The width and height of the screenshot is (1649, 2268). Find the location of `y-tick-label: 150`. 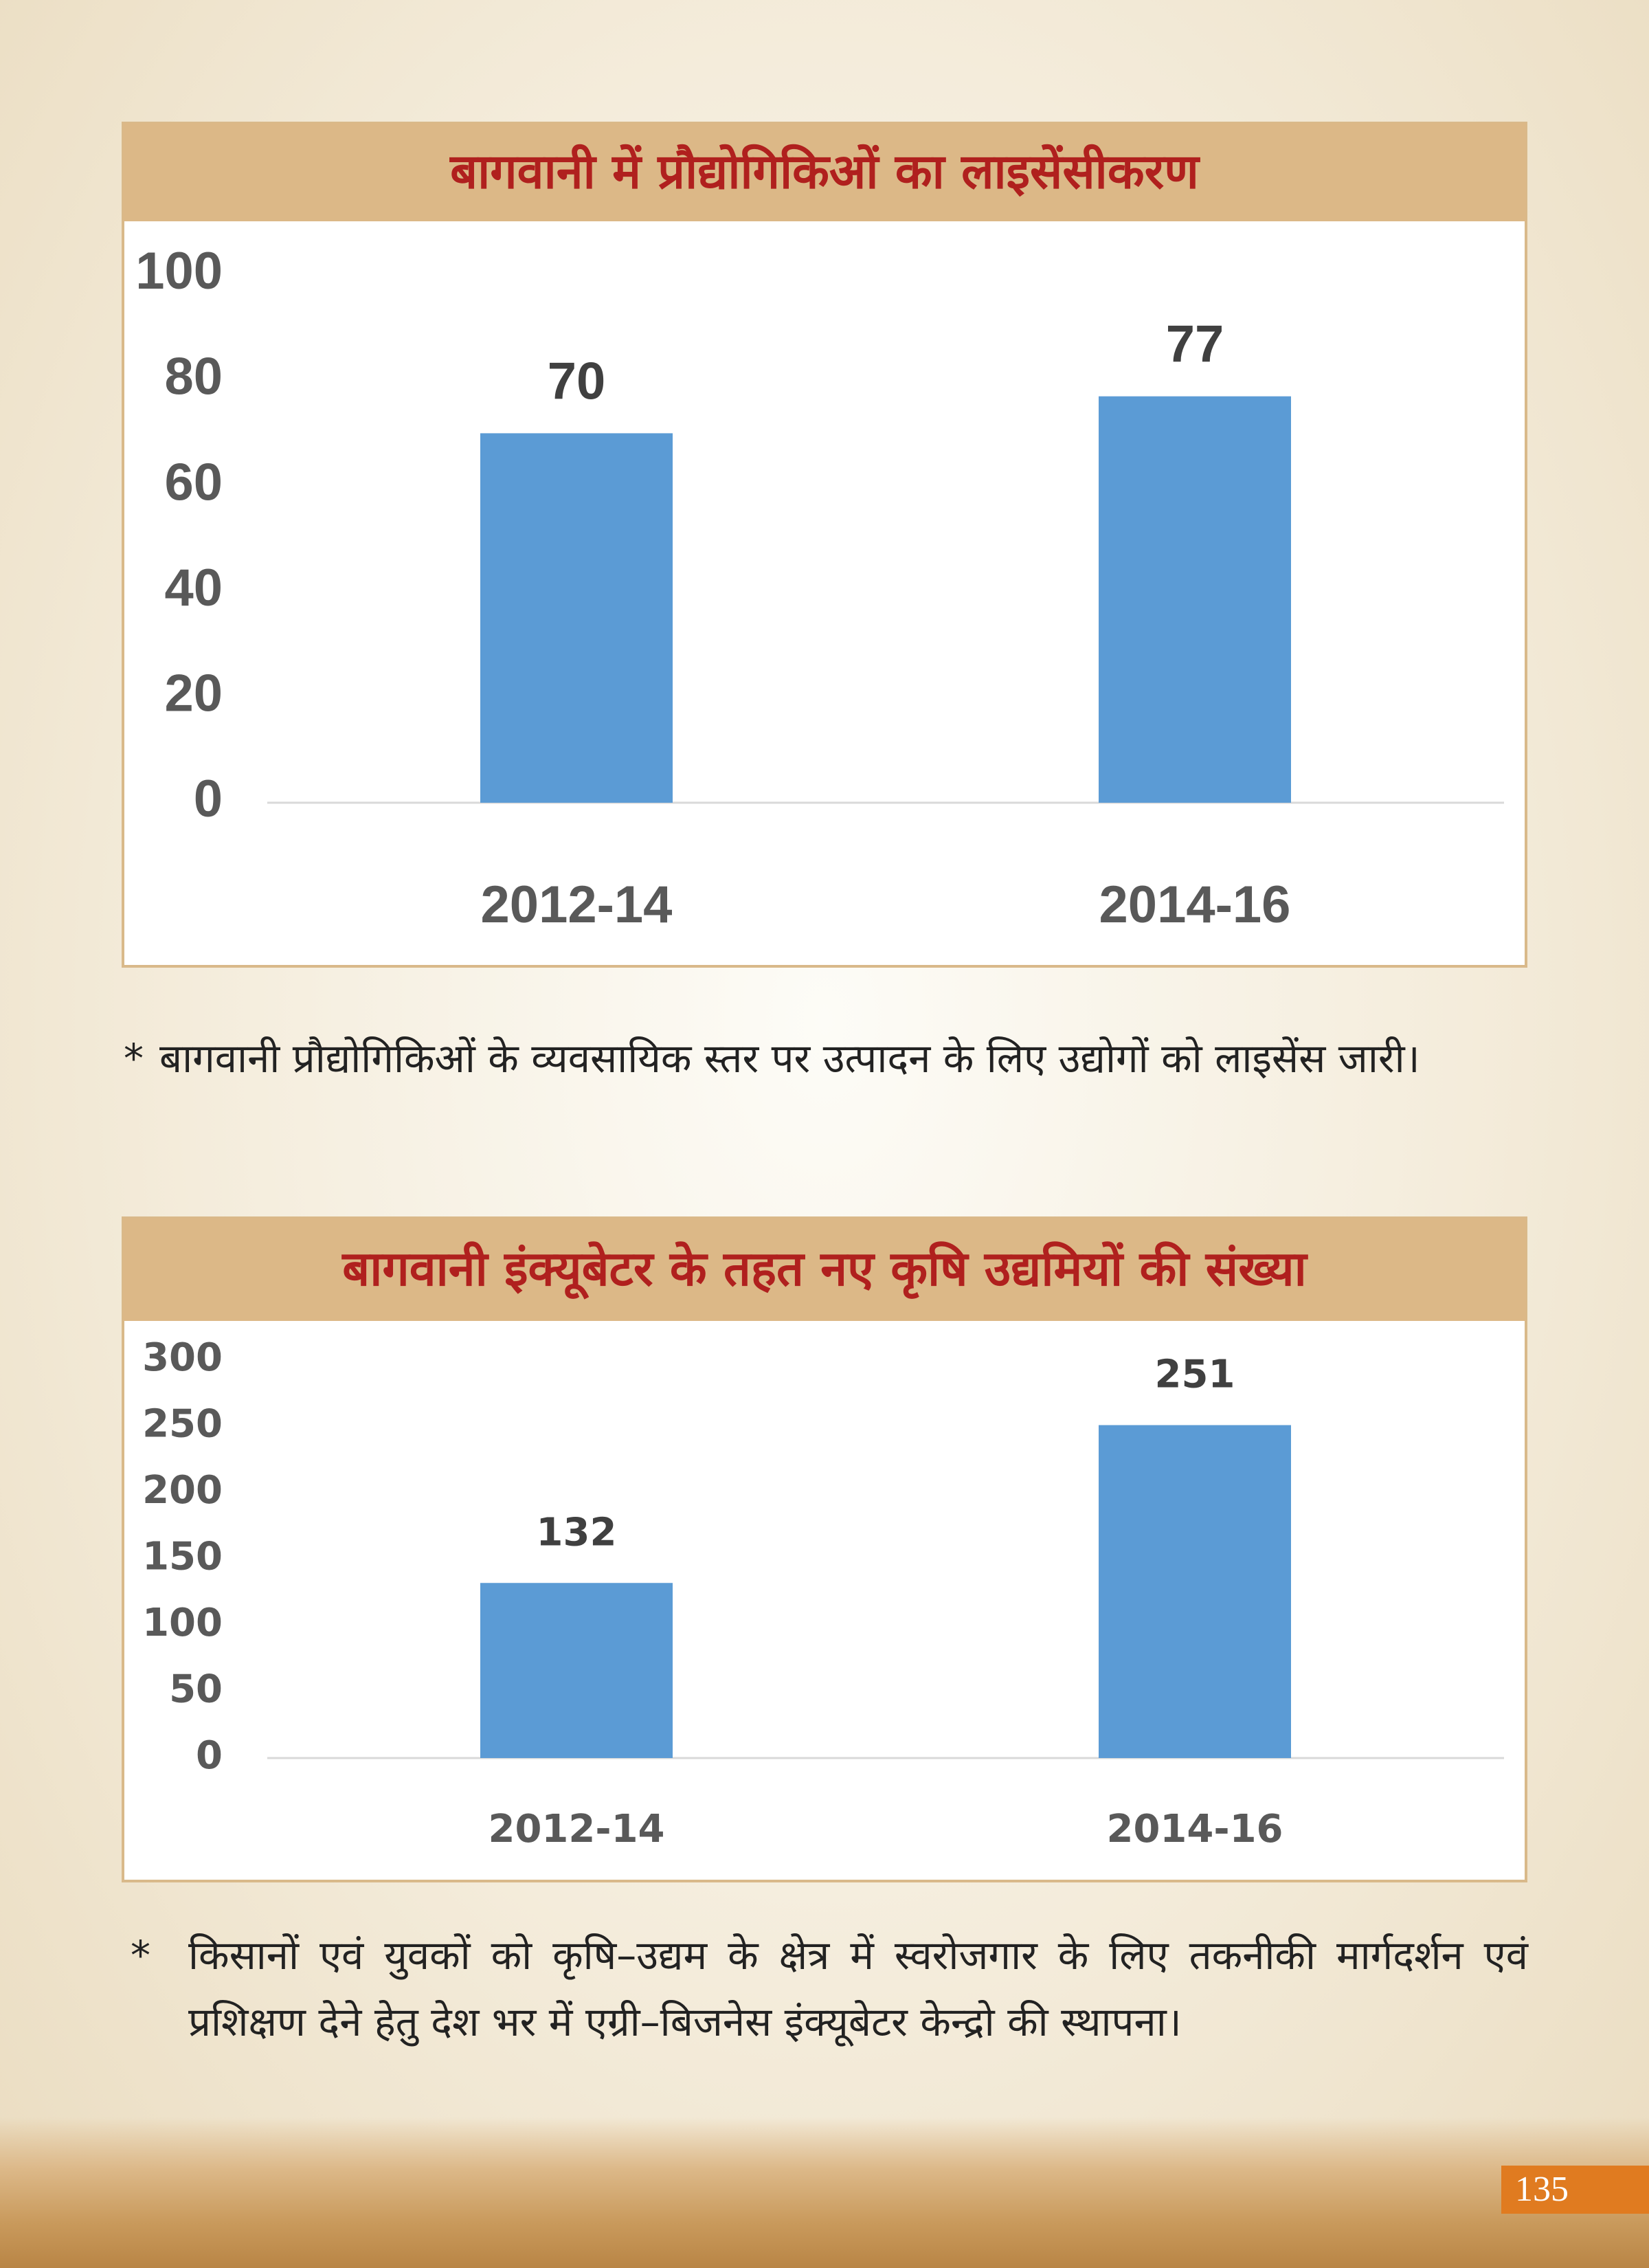

y-tick-label: 150 is located at coordinates (182, 1557).